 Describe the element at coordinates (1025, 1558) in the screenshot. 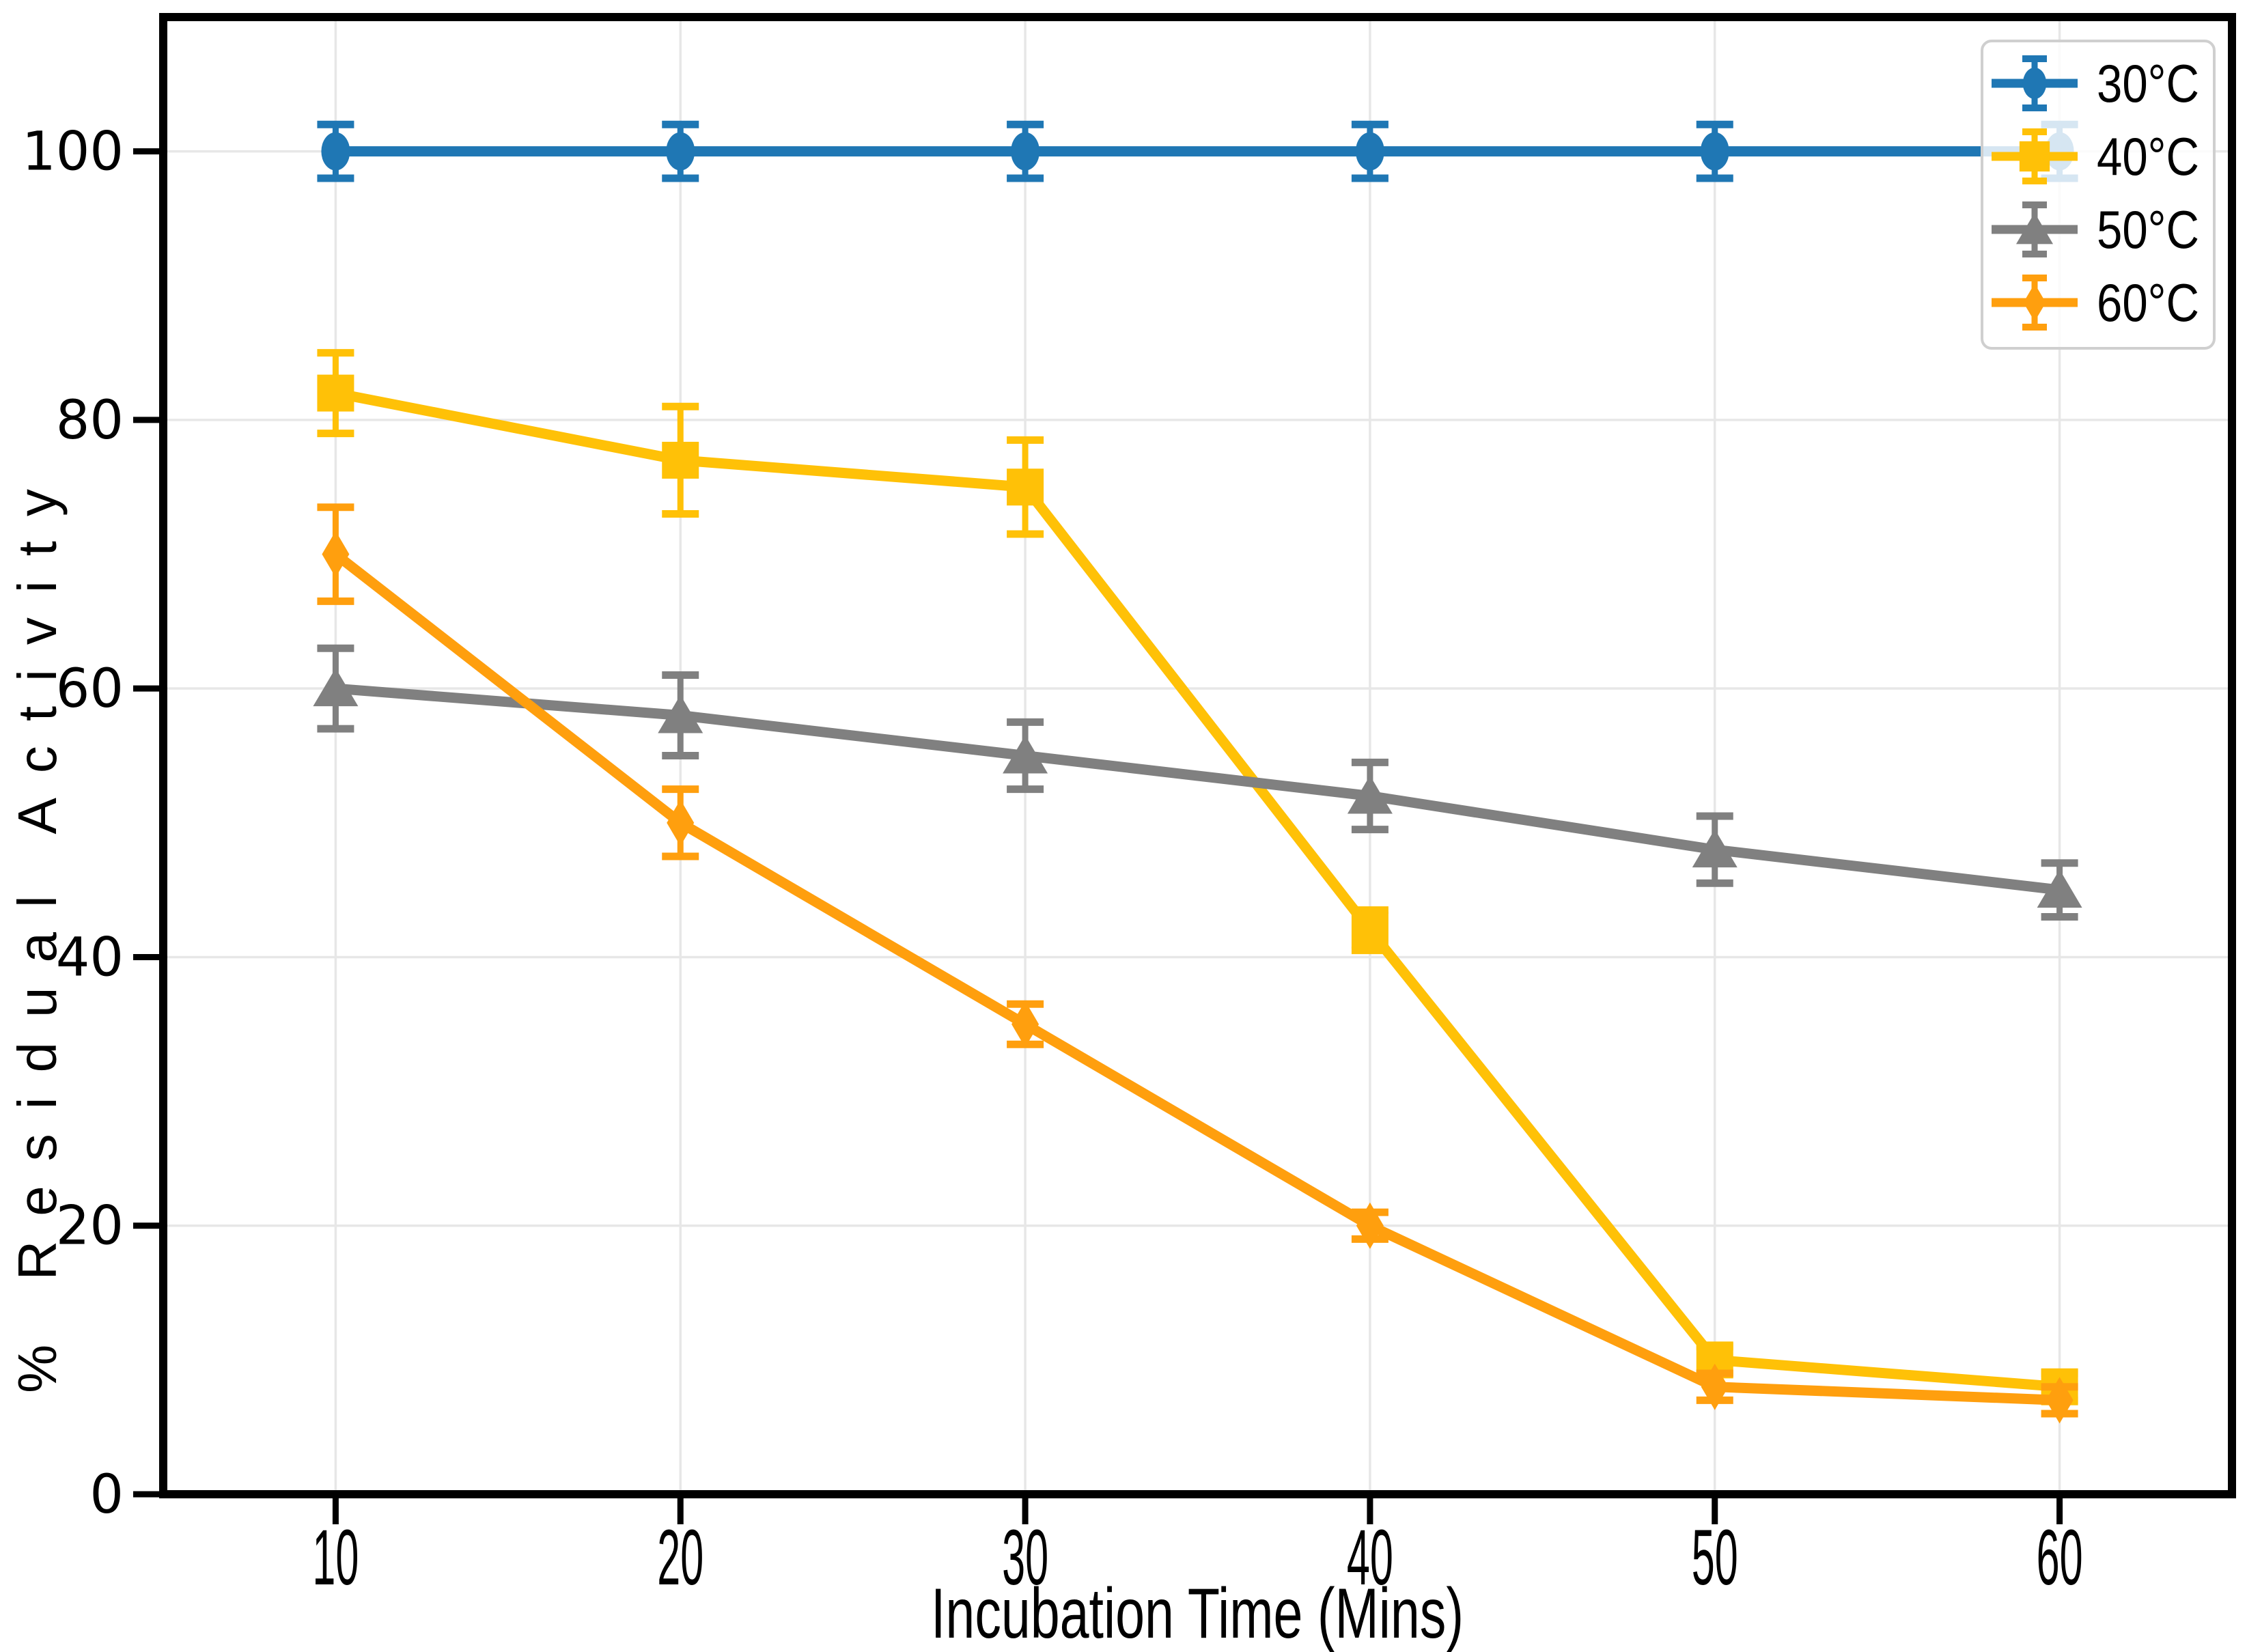

I see `x-tick-label: 30` at that location.